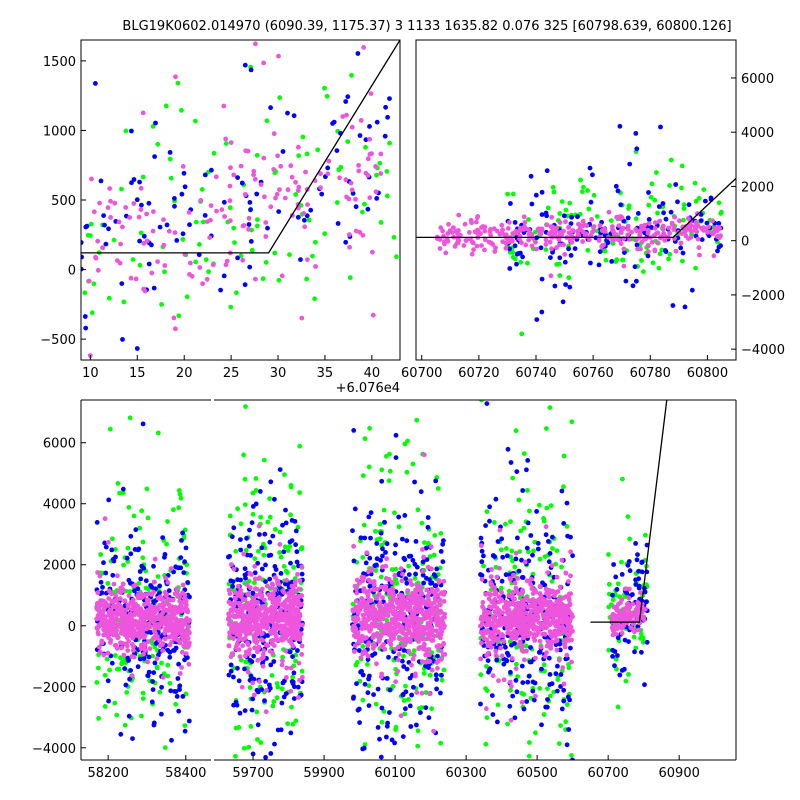 The image size is (800, 800). I want to click on model-line, so click(240, 147).